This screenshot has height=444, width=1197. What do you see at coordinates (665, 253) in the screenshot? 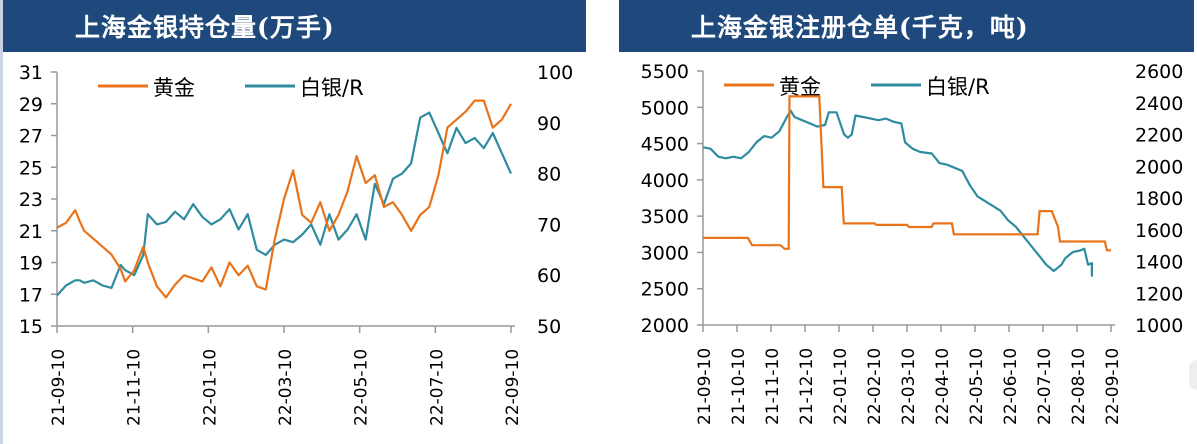
I see `y-tick-label: 3000` at bounding box center [665, 253].